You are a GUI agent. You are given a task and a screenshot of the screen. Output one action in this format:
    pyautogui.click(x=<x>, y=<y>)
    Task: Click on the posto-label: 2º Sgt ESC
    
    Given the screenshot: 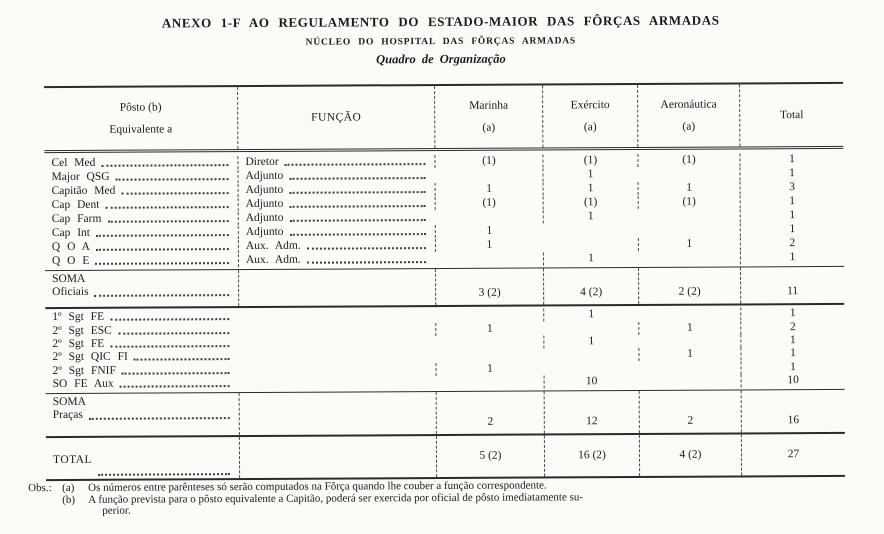 What is the action you would take?
    pyautogui.click(x=82, y=330)
    